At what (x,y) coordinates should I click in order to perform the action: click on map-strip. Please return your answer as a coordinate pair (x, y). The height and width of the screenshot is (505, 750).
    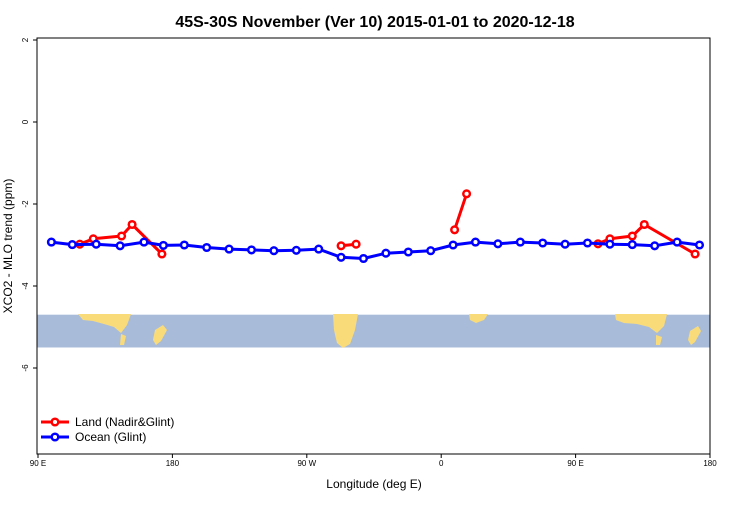
    Looking at the image, I should click on (373, 331).